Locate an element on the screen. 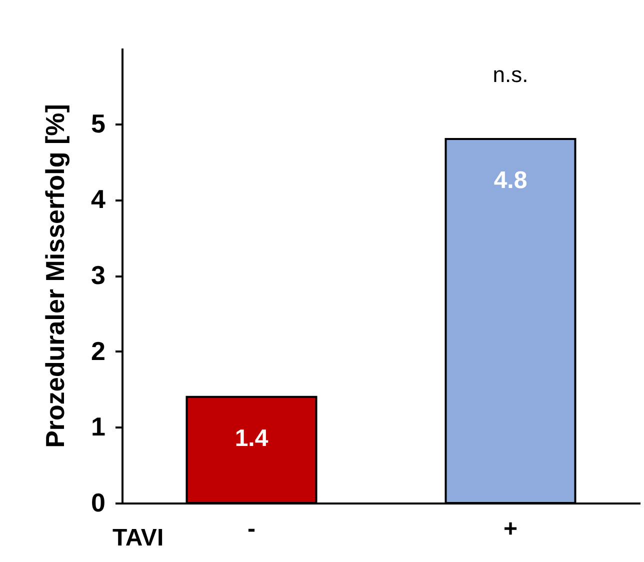 The image size is (644, 562). y-tick-label: 3 is located at coordinates (98, 275).